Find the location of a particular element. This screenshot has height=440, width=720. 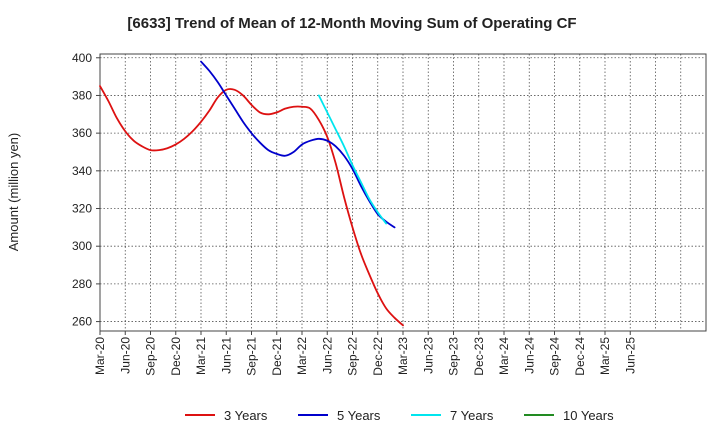

legend-label-5-years: 5 Years is located at coordinates (359, 415).